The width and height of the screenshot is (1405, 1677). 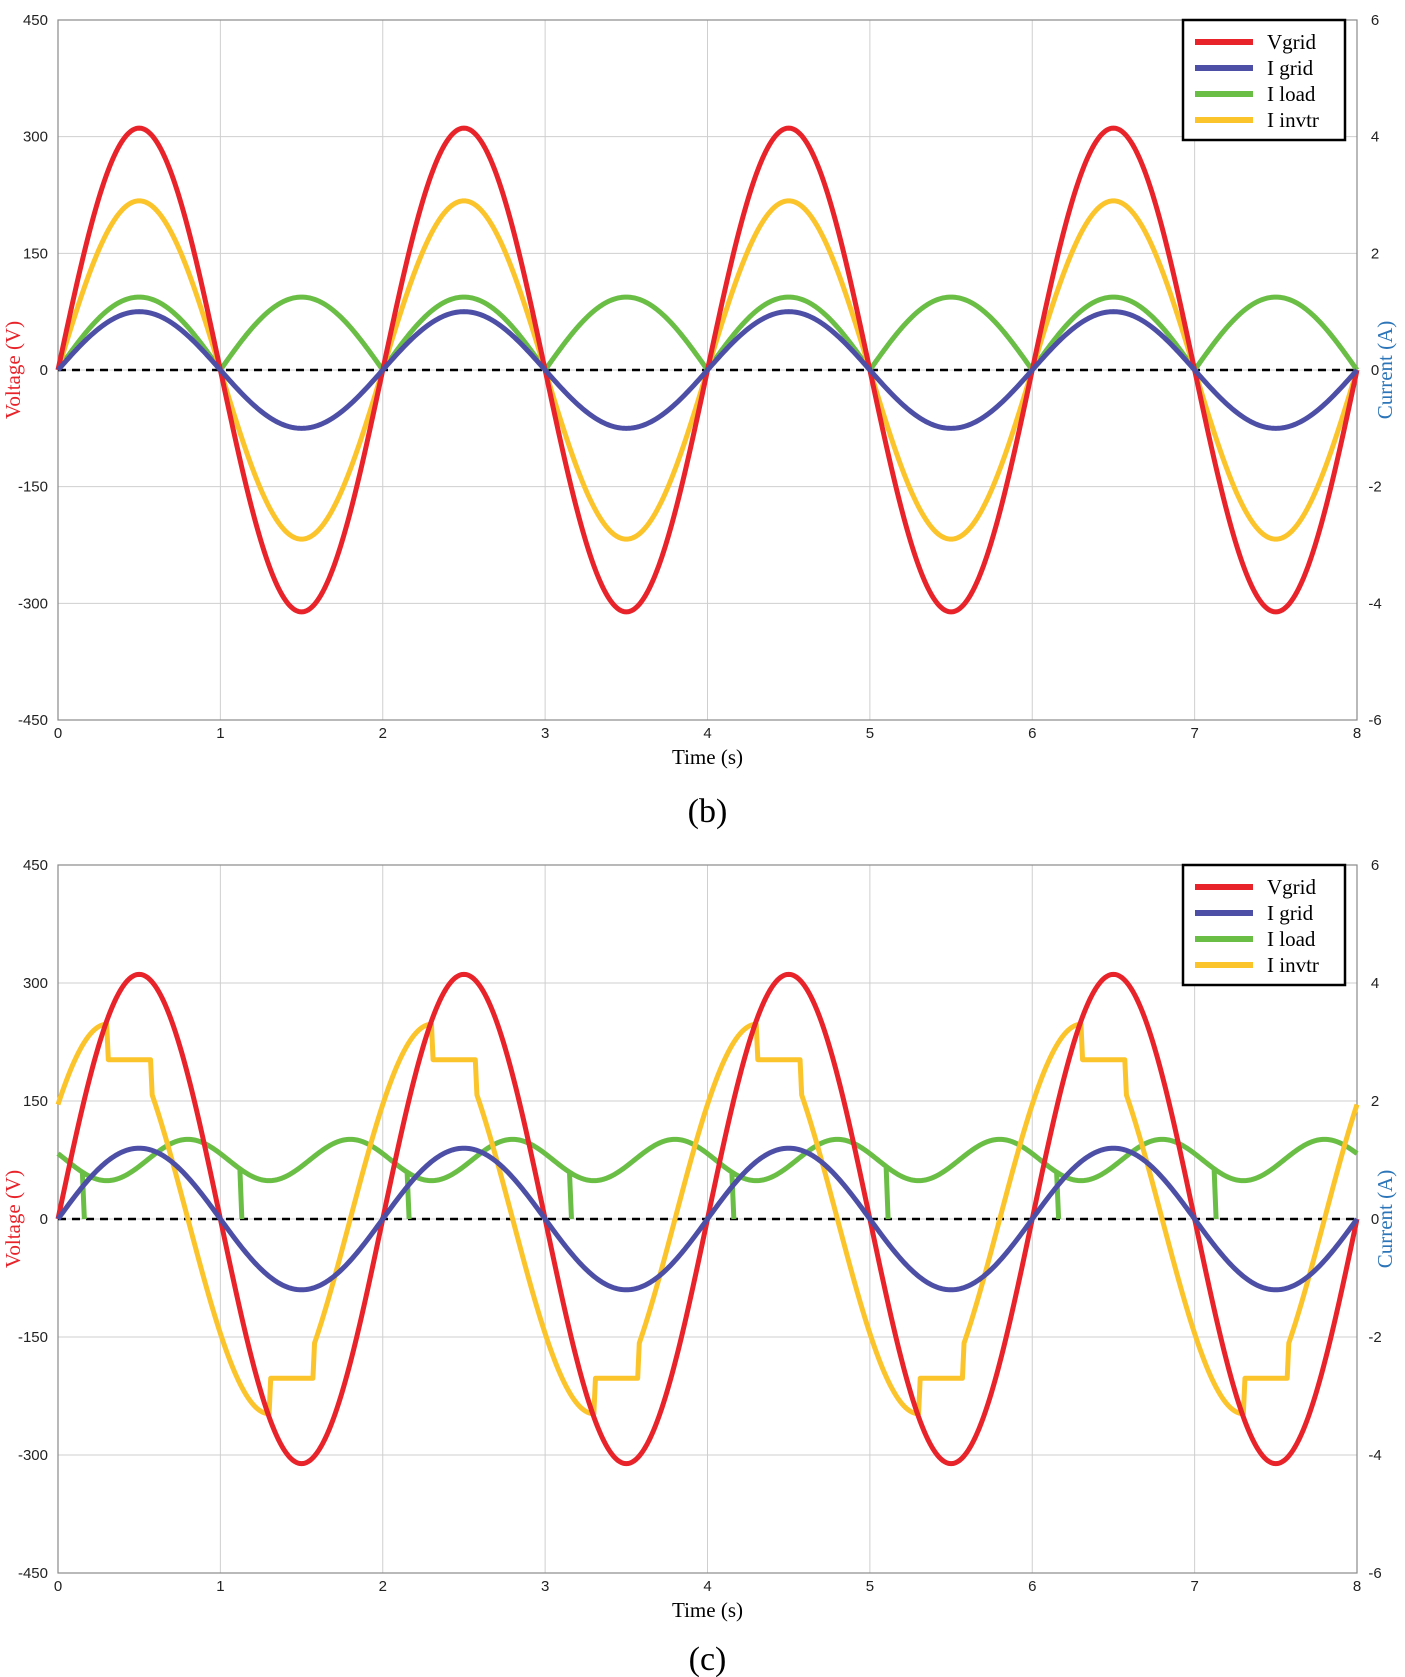 I want to click on caption: (b), so click(x=708, y=811).